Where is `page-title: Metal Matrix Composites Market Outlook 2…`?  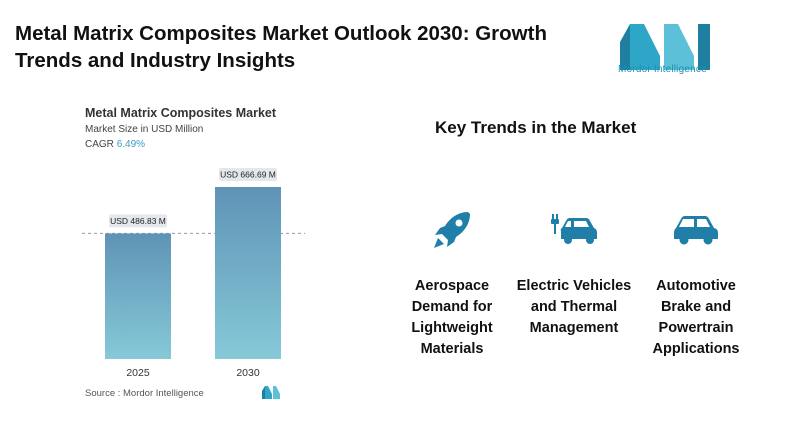
page-title: Metal Matrix Composites Market Outlook 2… is located at coordinates (281, 47).